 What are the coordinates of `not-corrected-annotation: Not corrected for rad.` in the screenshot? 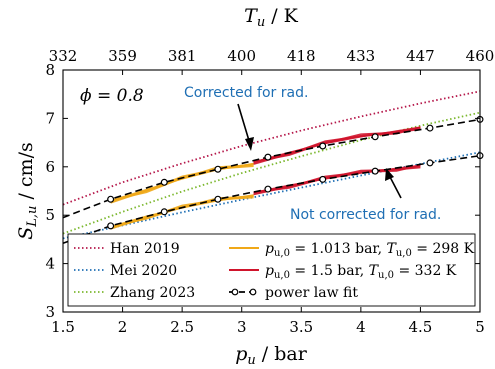 It's located at (365, 215).